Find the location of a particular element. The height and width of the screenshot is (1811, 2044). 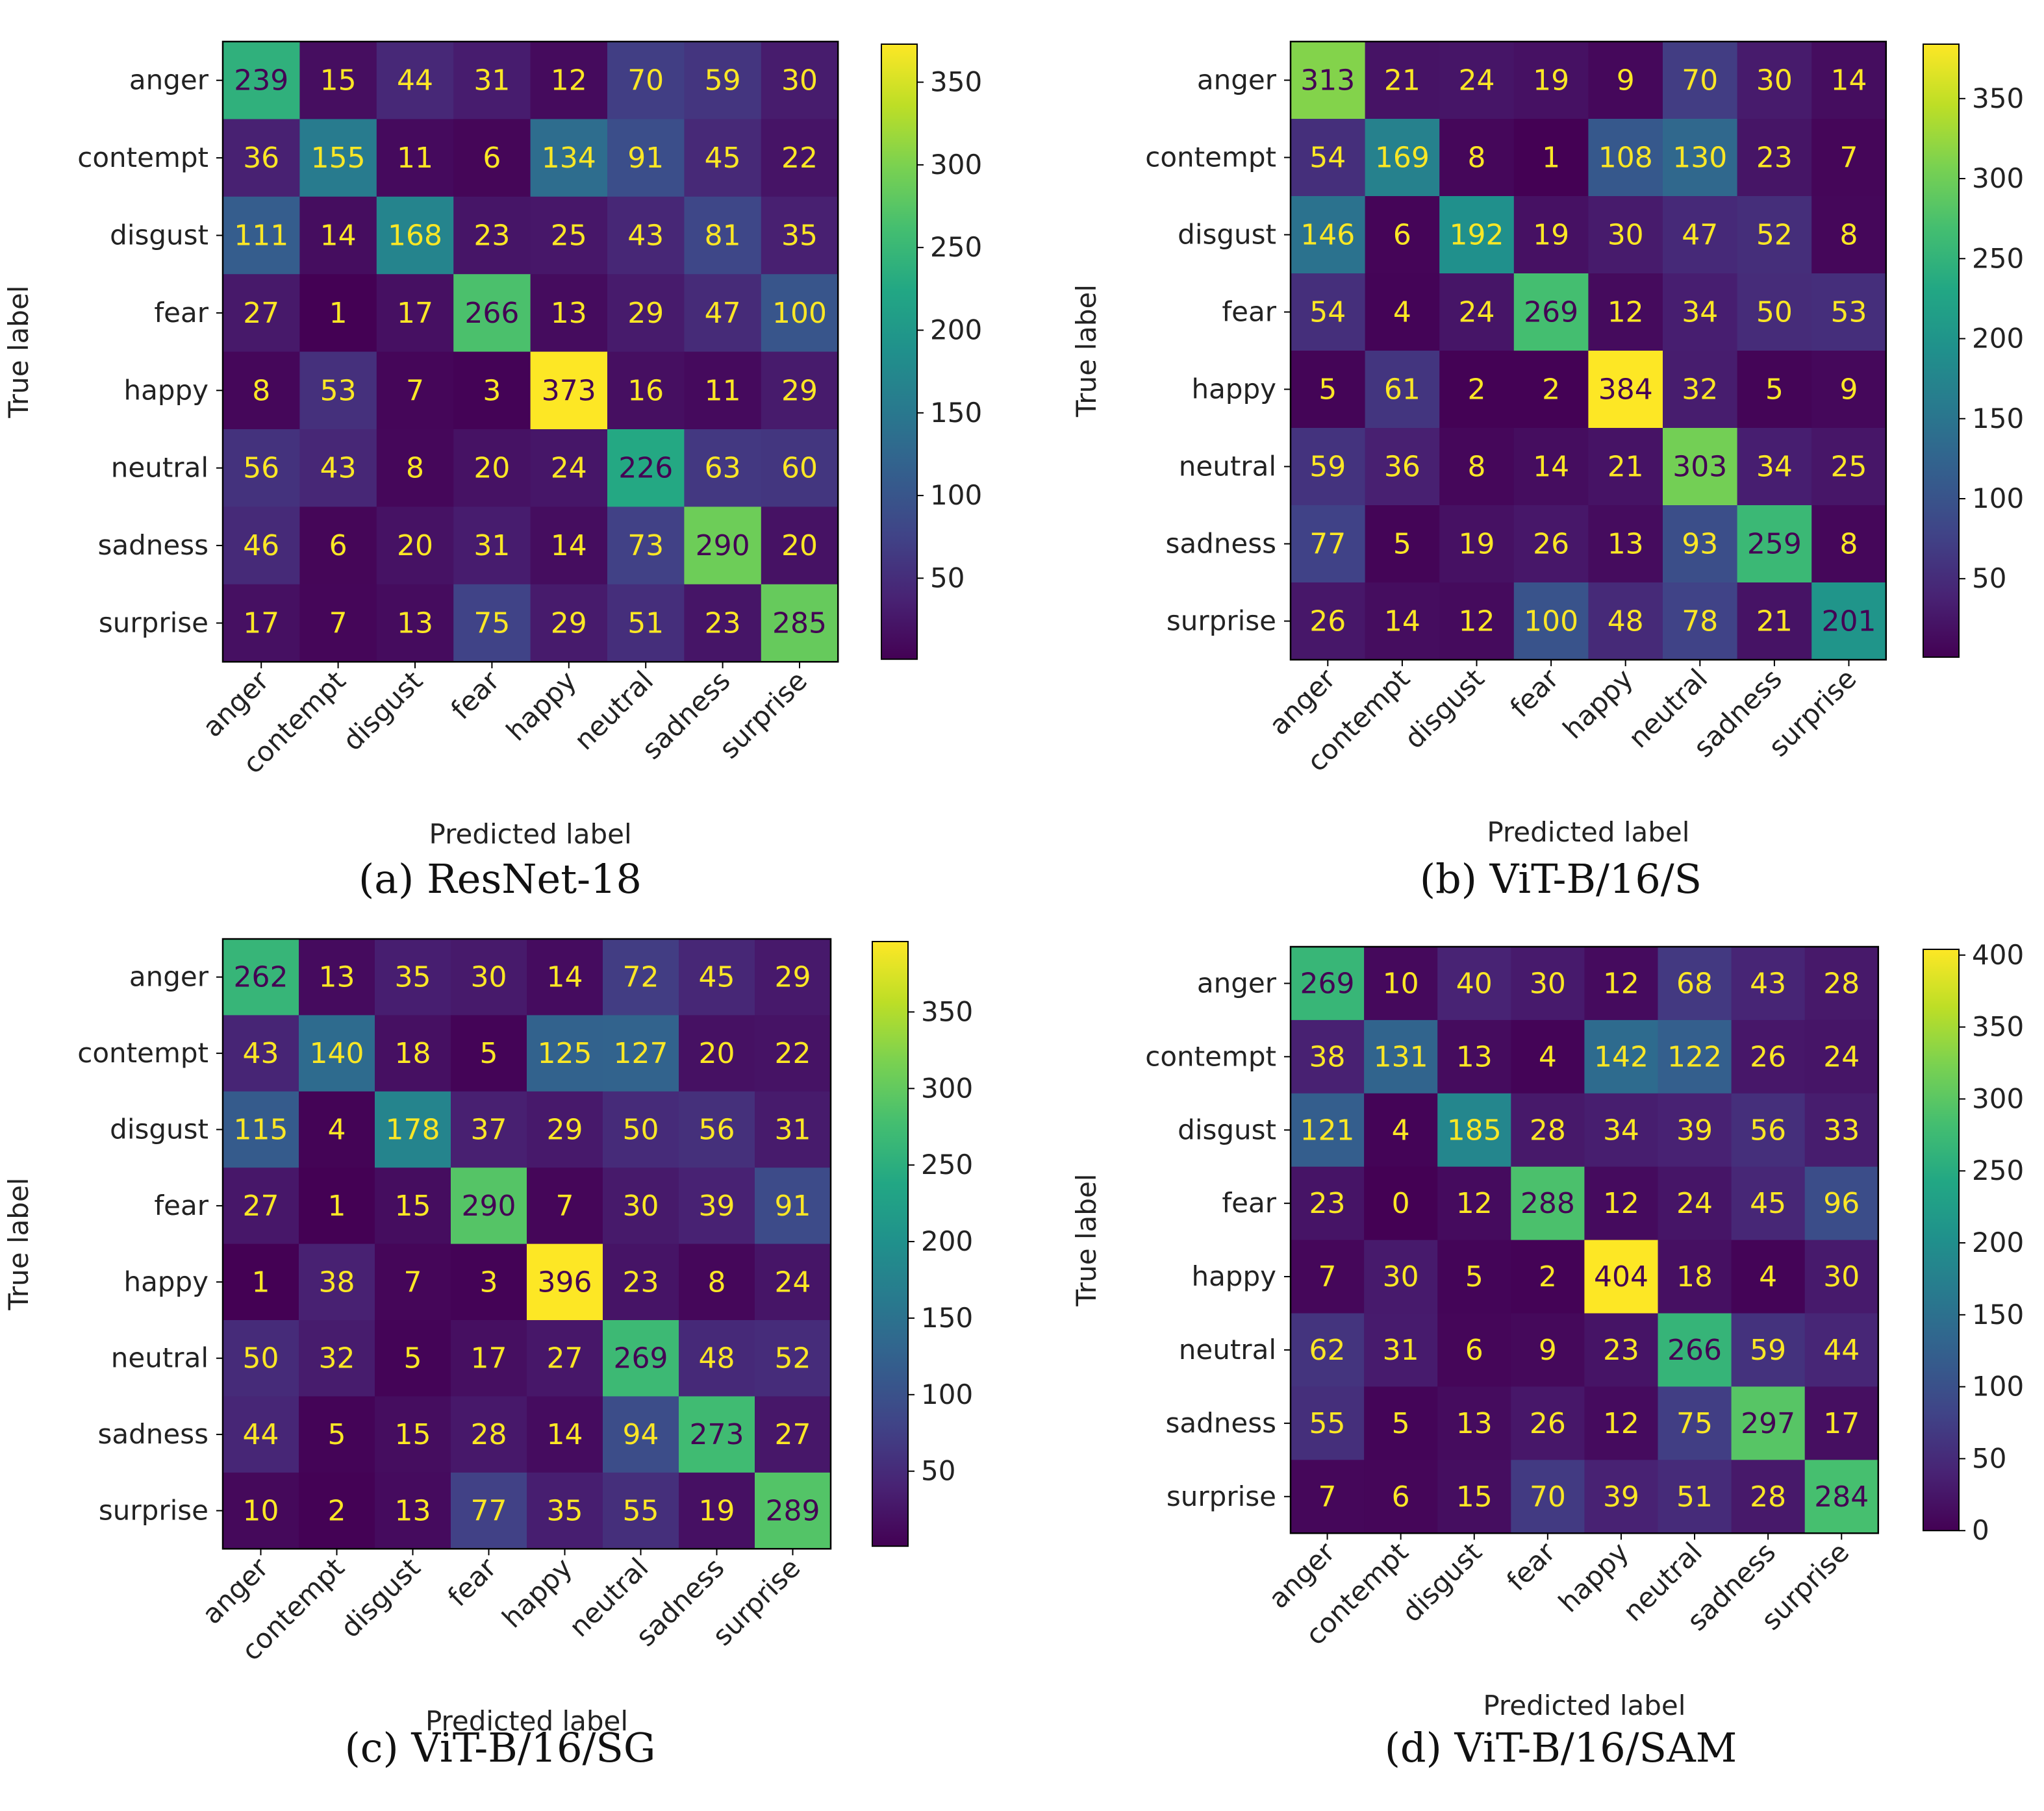

cell-value-label: 5 is located at coordinates (1328, 390).